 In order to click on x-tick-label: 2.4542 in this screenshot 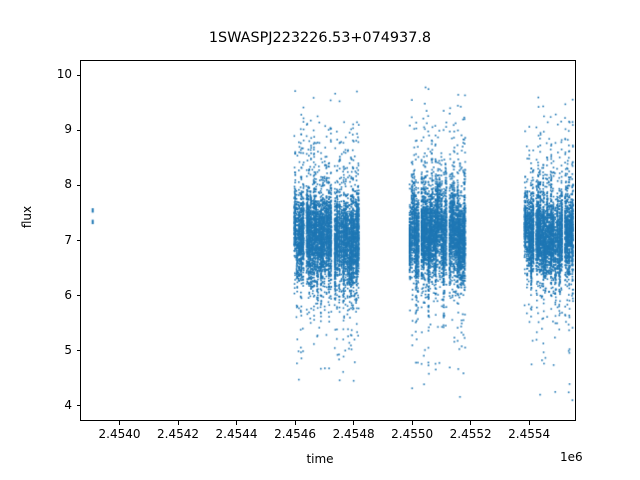, I will do `click(178, 434)`.